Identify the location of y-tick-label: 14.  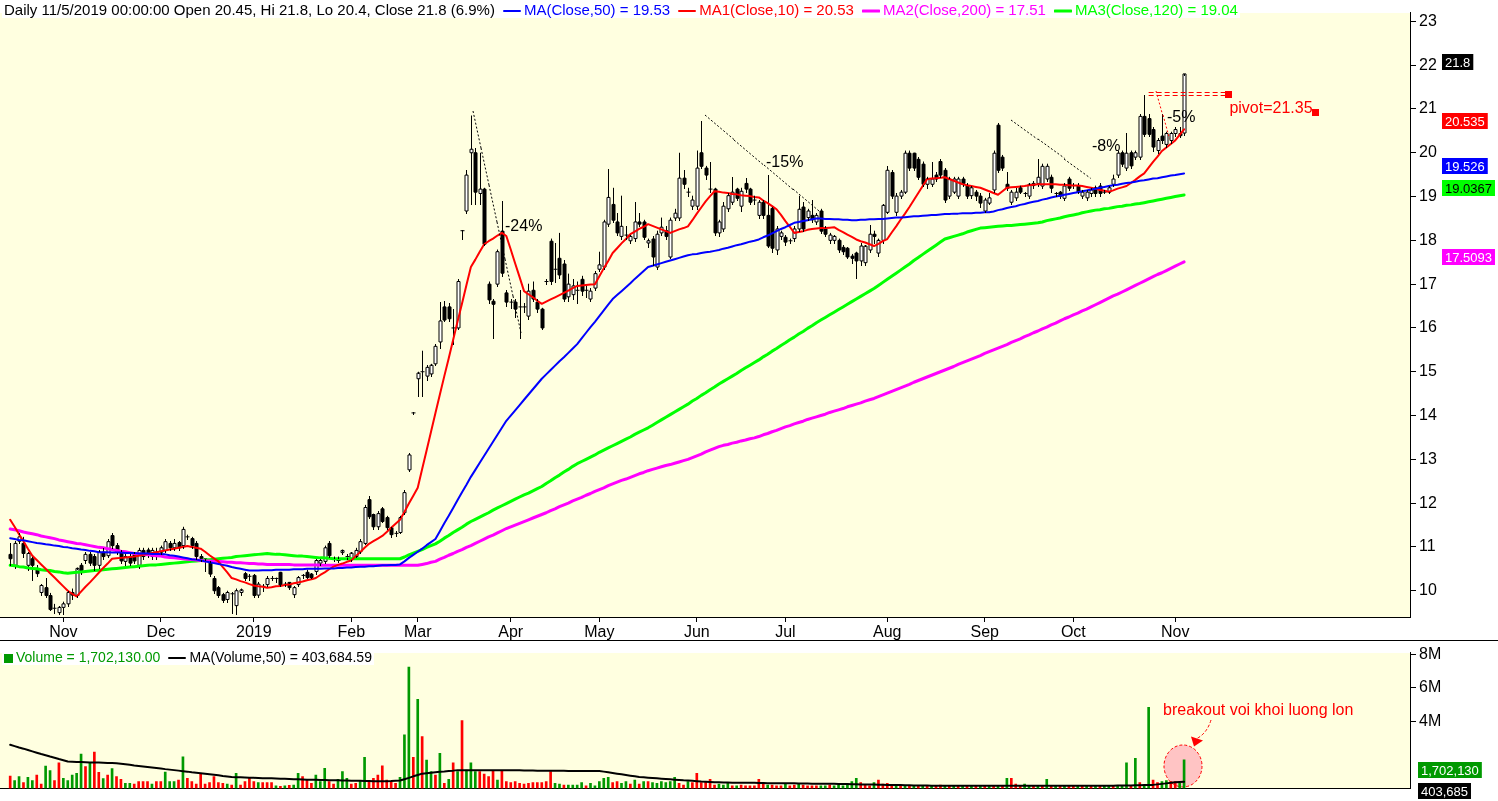
(1428, 414).